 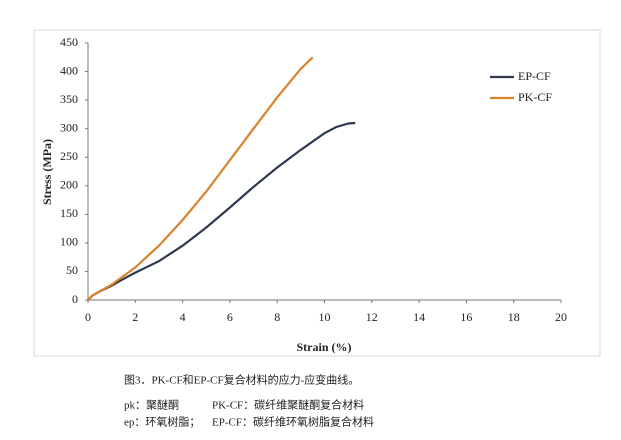 What do you see at coordinates (75, 299) in the screenshot?
I see `y-tick-label: 0` at bounding box center [75, 299].